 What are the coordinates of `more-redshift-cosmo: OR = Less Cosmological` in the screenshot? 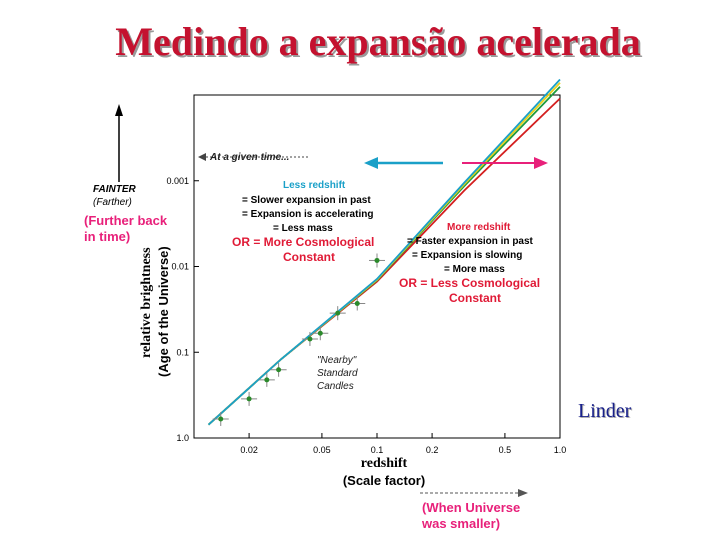 It's located at (469, 283).